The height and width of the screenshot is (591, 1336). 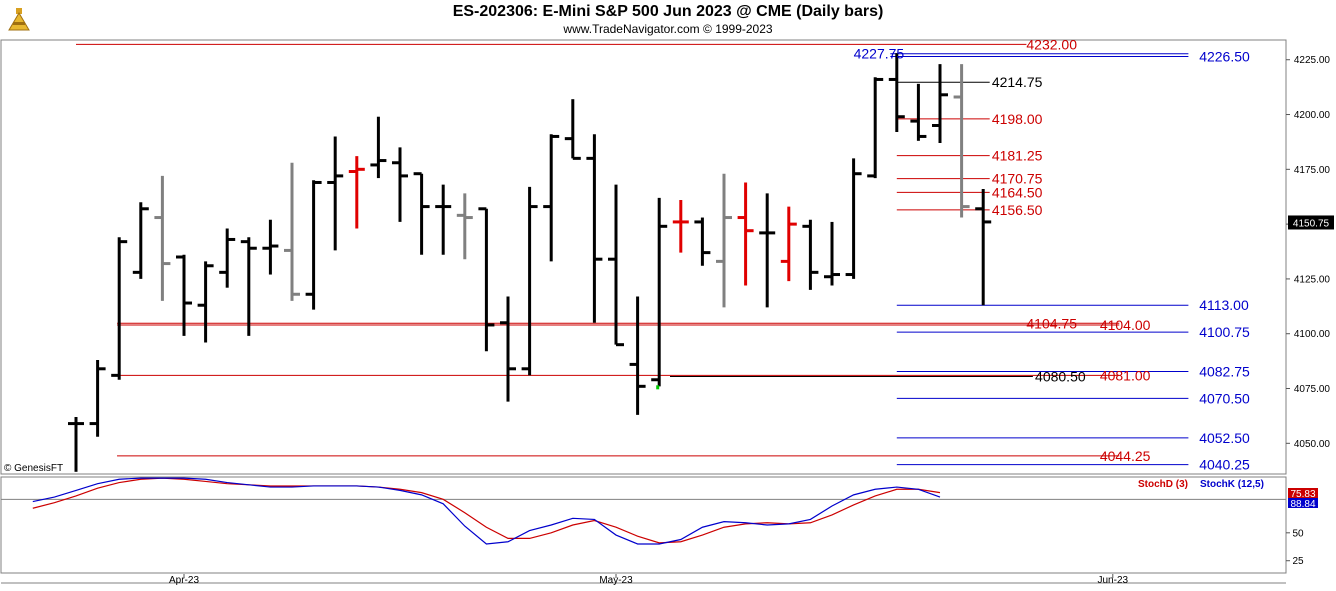 I want to click on level-label: 4164.50, so click(x=1017, y=192).